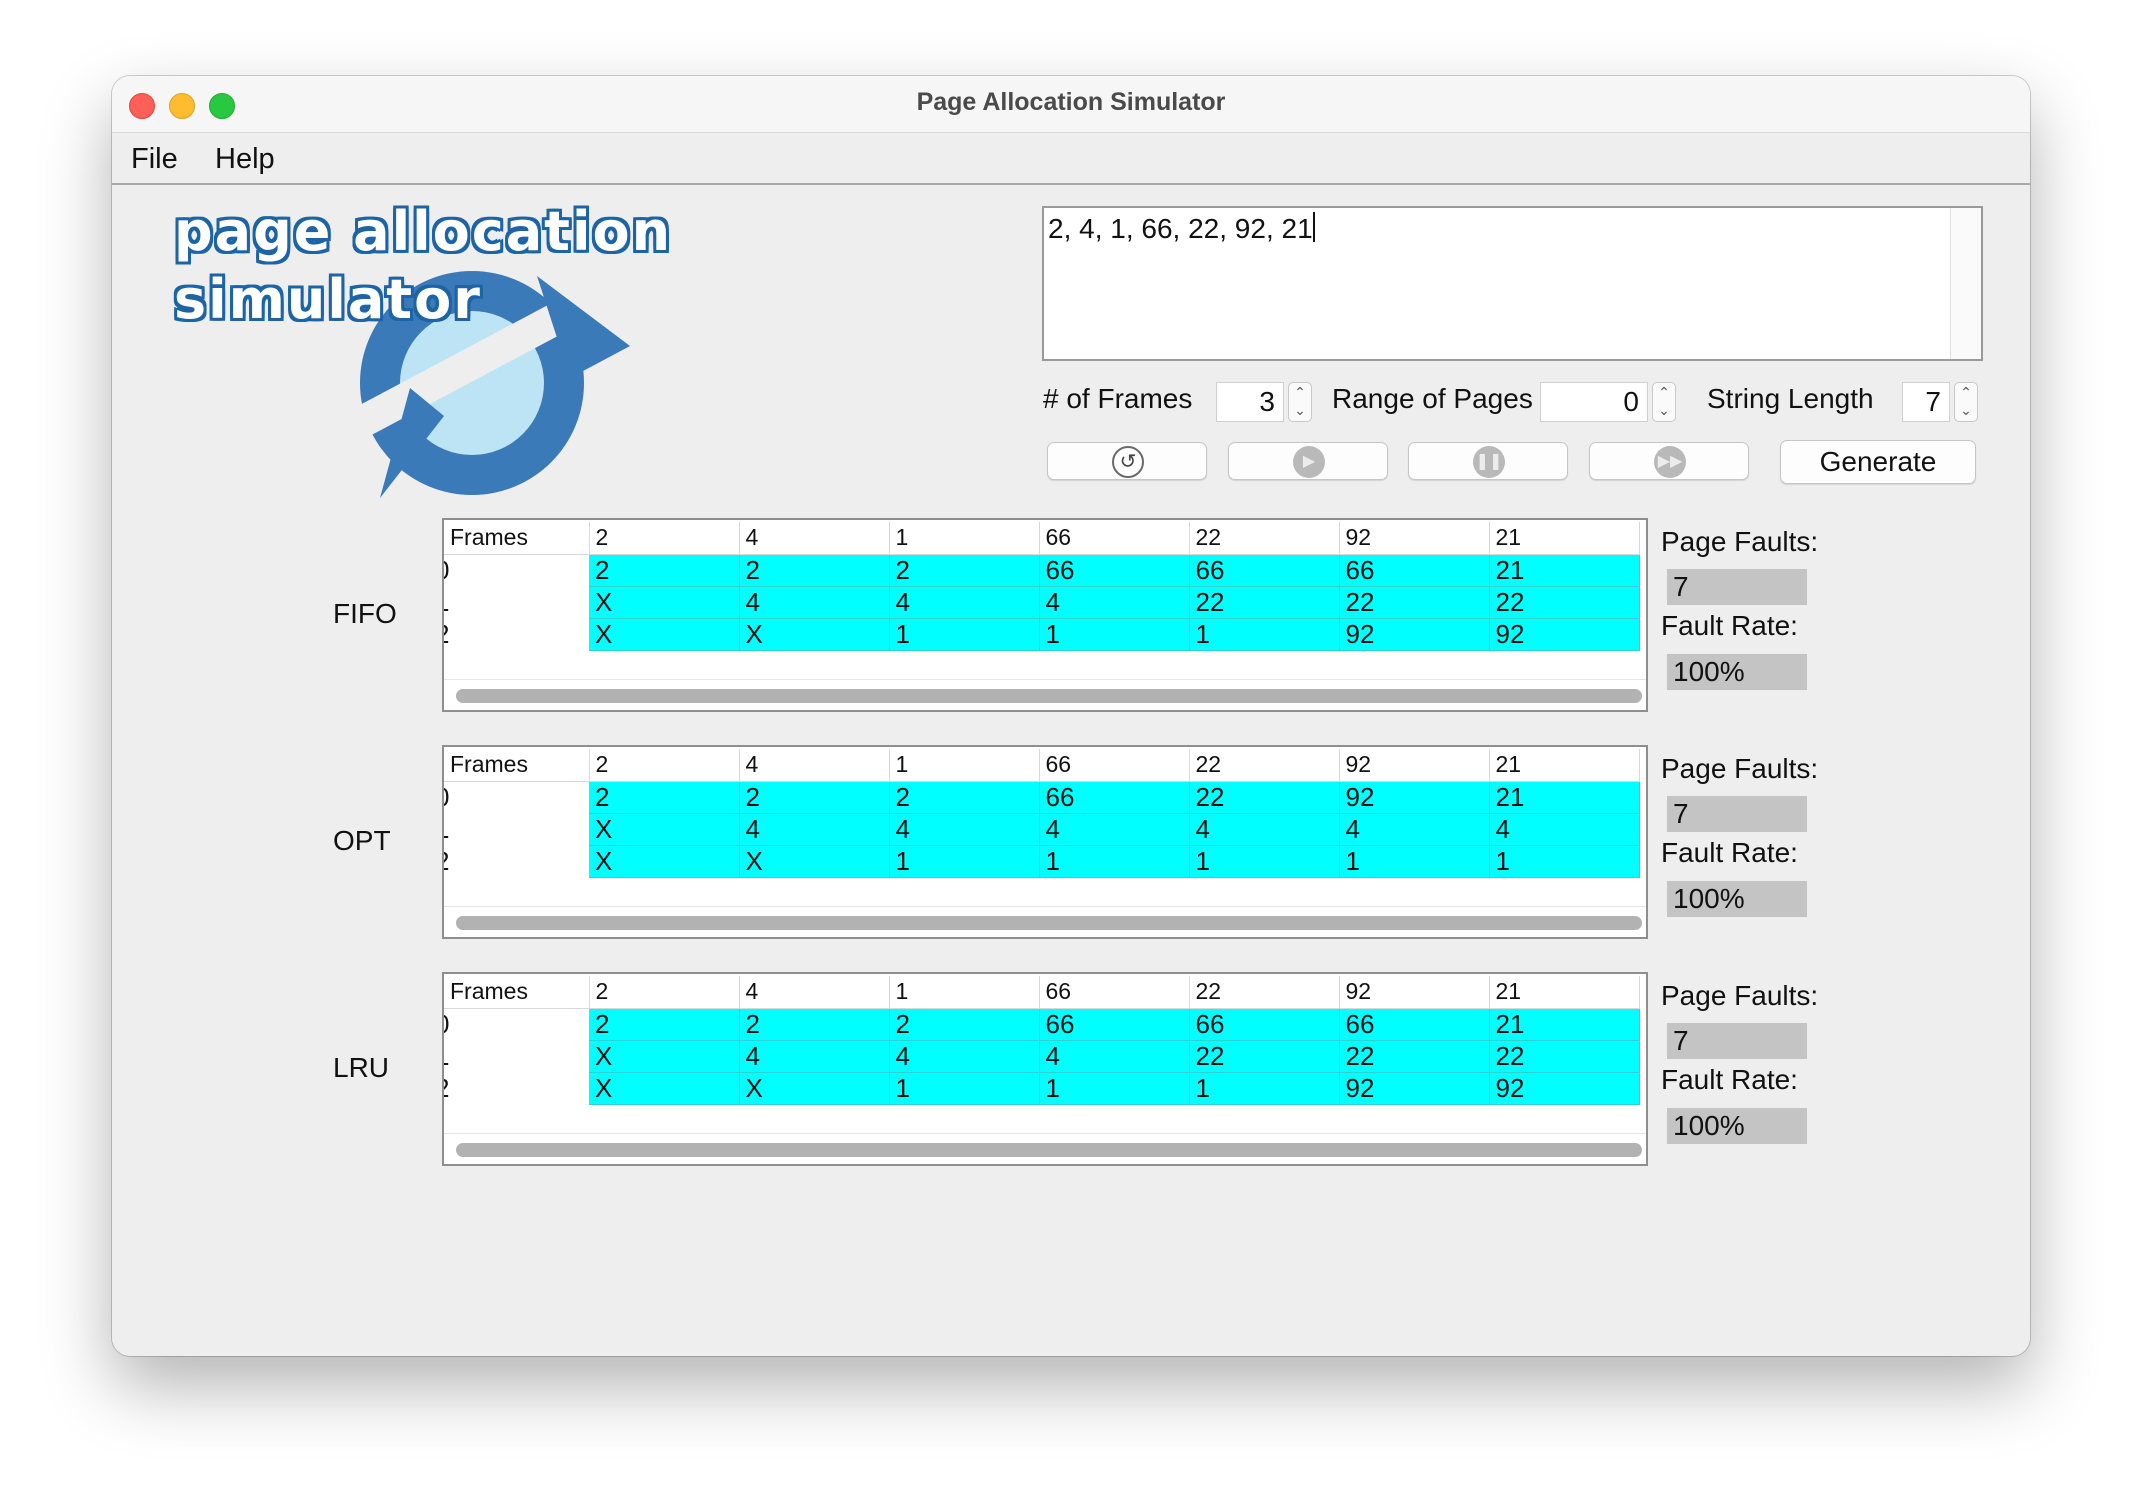 This screenshot has width=2134, height=1500. I want to click on table-row: 022266229221, so click(1042, 797).